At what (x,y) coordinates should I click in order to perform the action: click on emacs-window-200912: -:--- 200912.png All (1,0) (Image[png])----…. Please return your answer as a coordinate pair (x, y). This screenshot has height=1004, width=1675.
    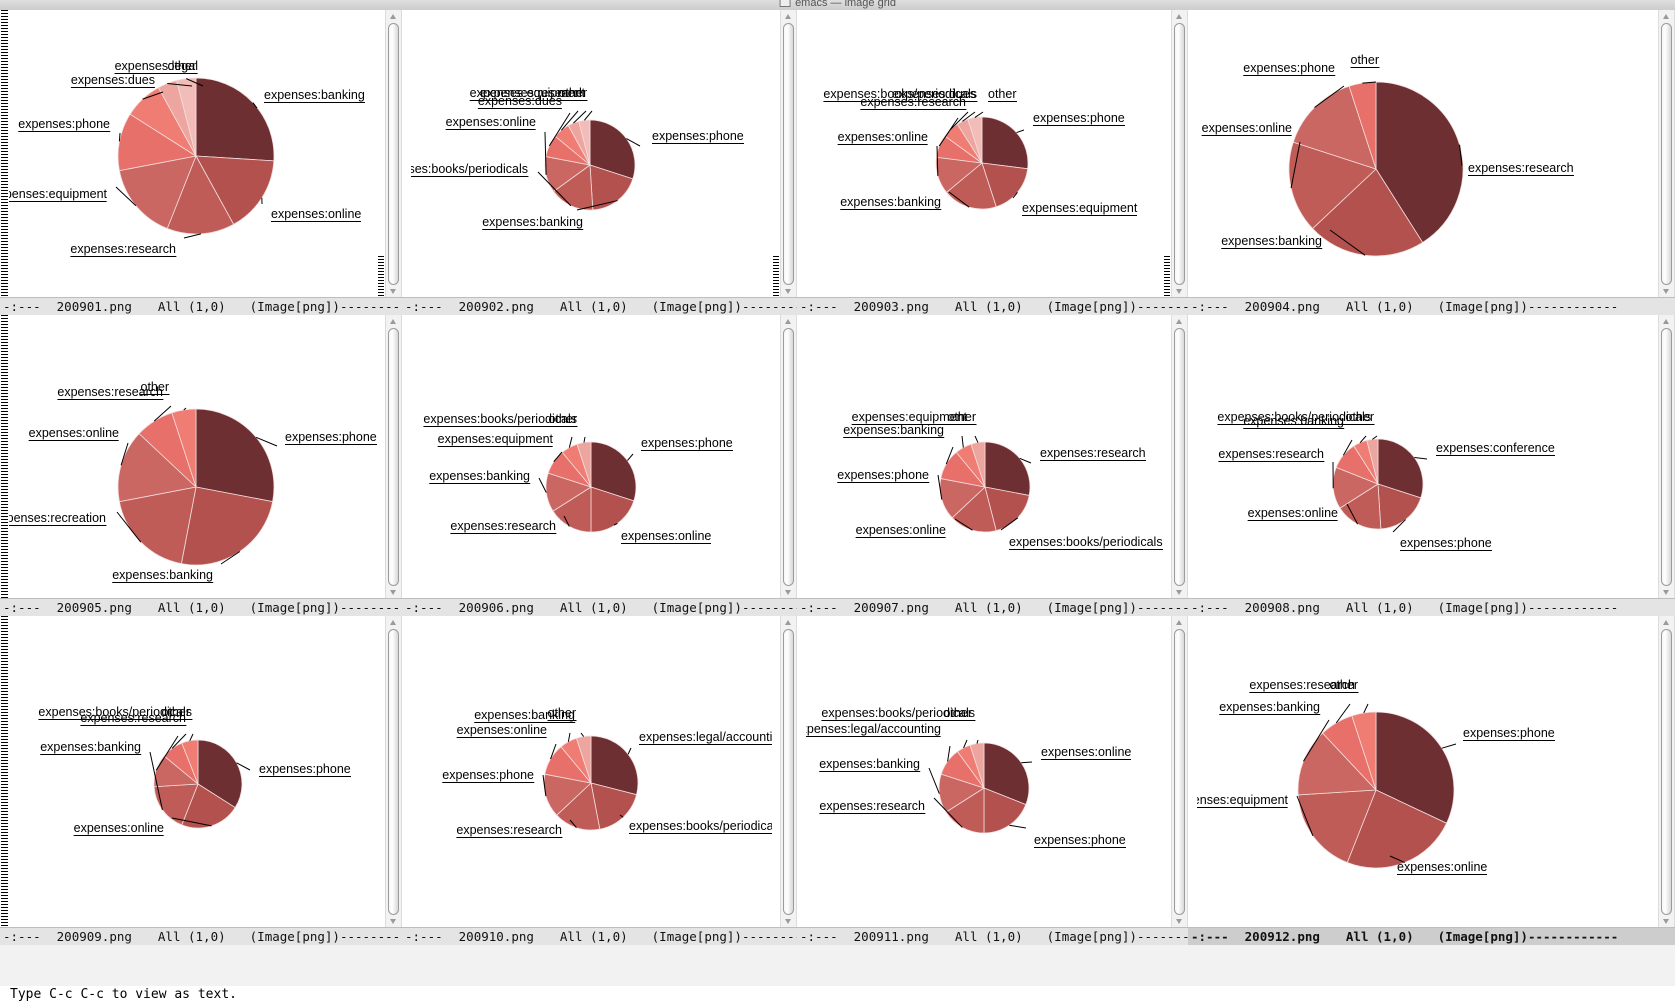
    Looking at the image, I should click on (1431, 780).